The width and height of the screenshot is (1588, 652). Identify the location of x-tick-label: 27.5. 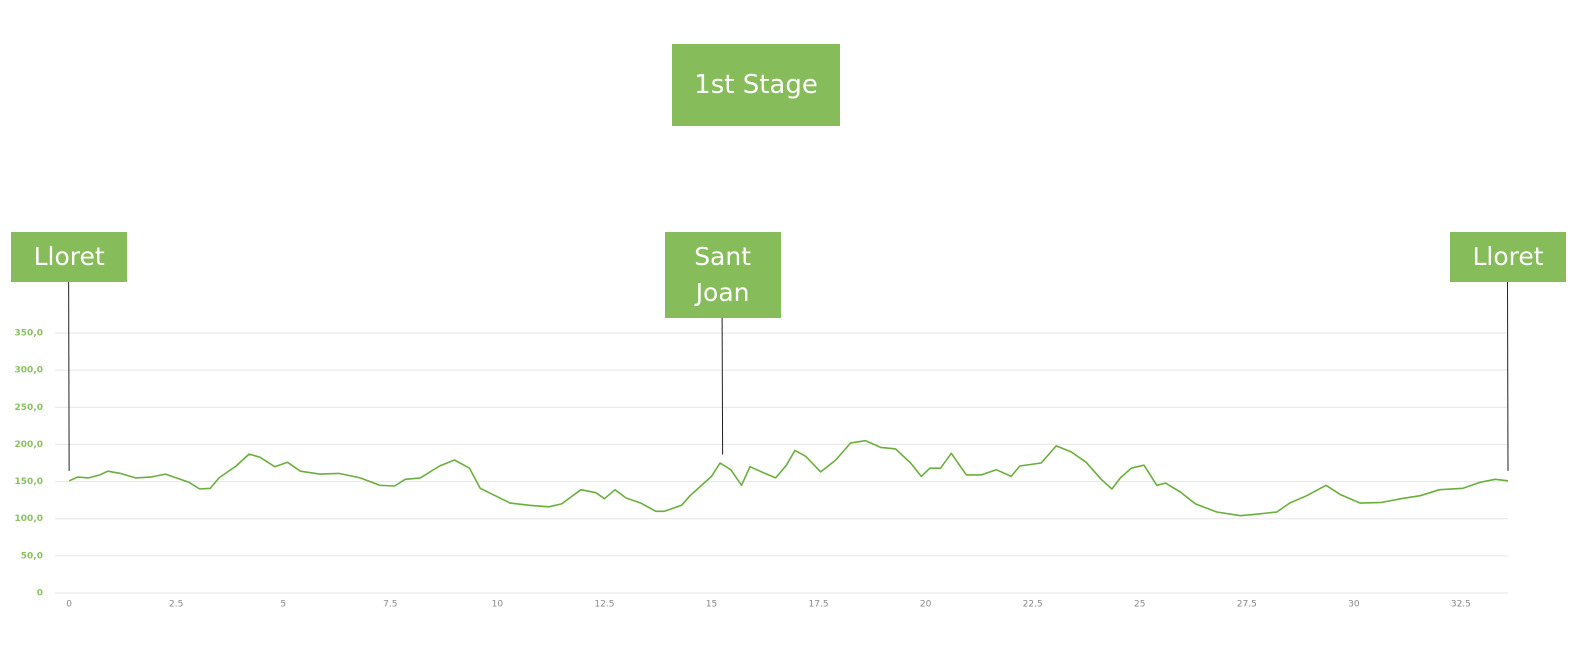
(1247, 605).